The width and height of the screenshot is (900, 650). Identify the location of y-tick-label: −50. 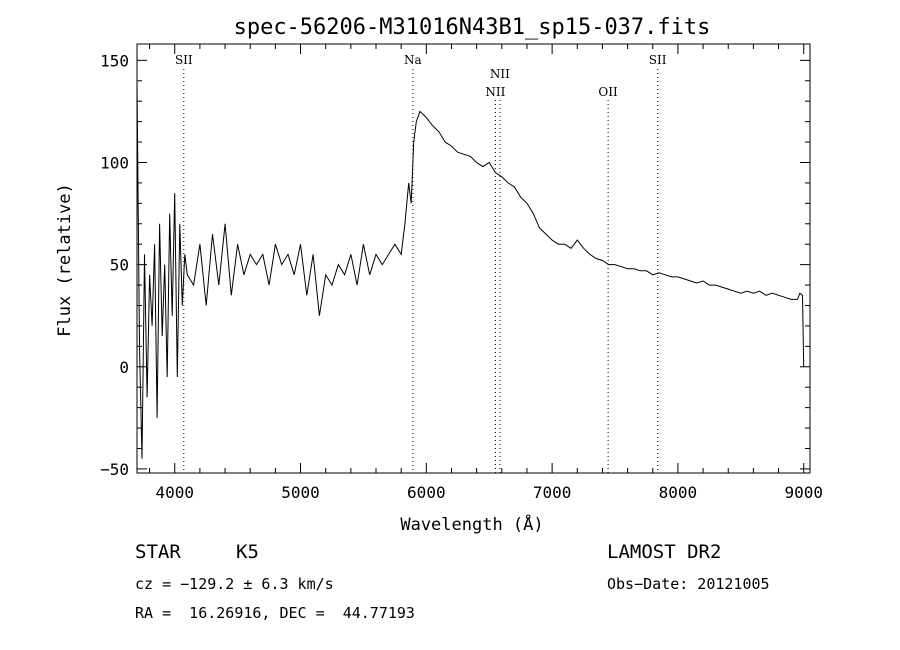
(114, 469).